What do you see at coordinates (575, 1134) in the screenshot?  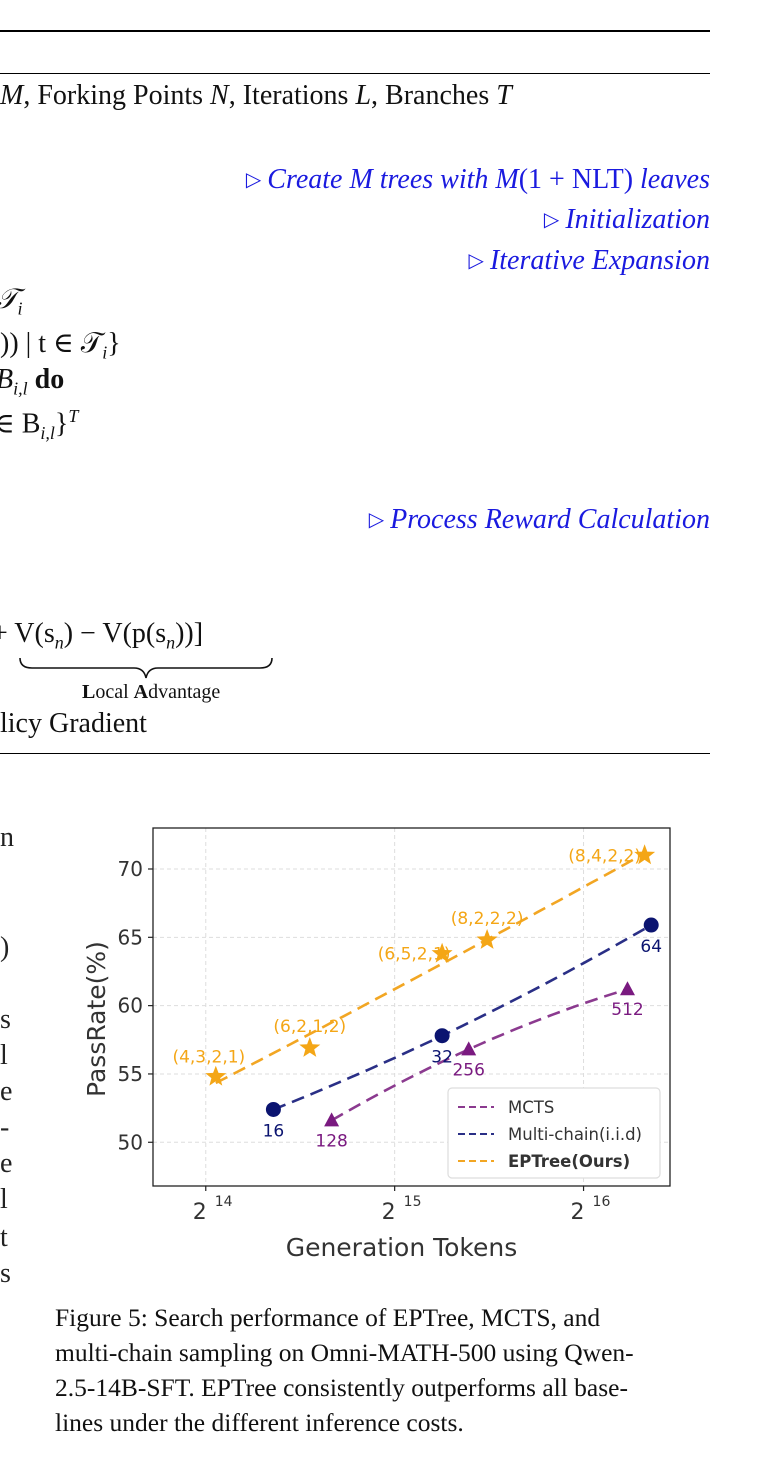 I see `legend-label: Multi-chain(i.i.d)` at bounding box center [575, 1134].